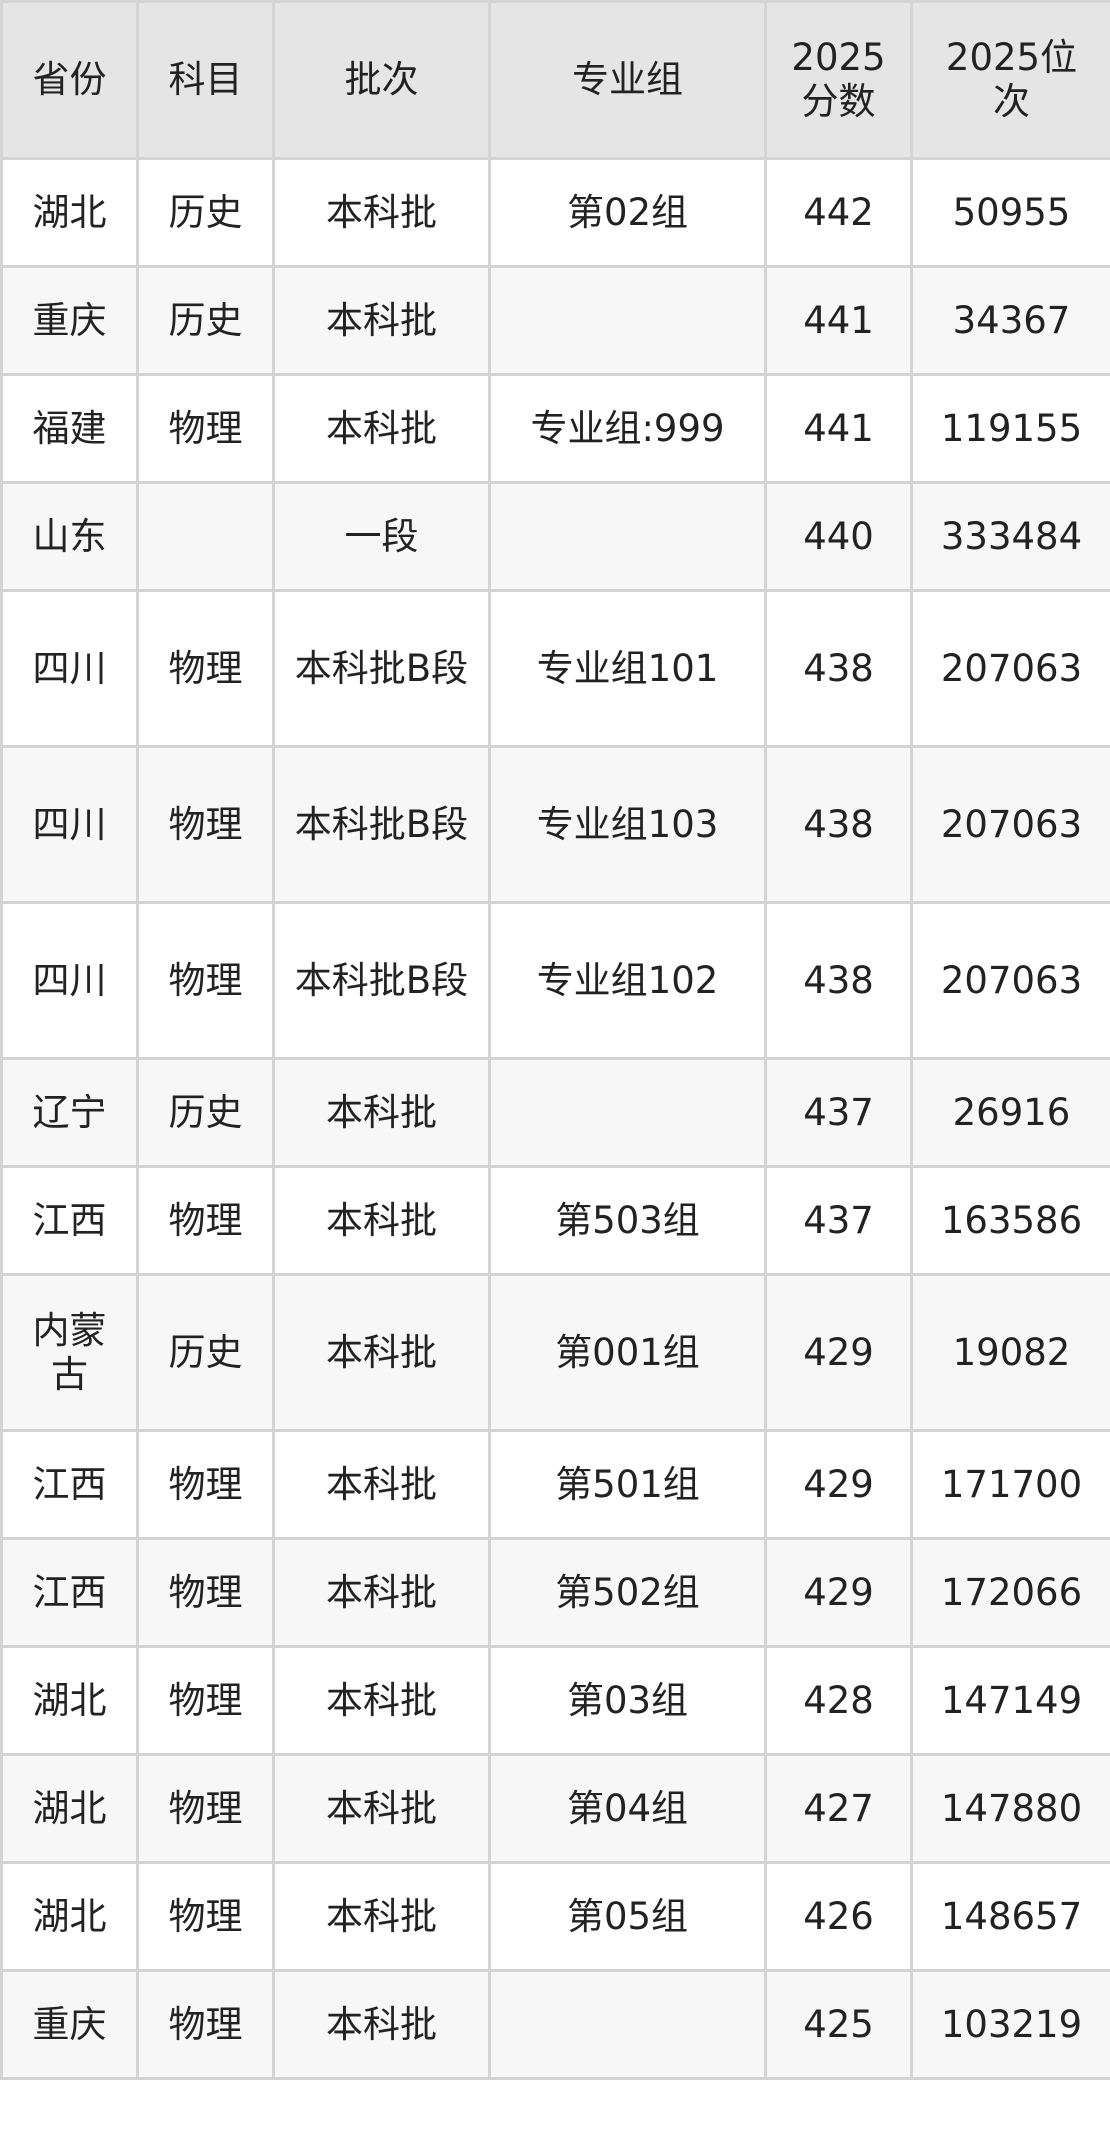  Describe the element at coordinates (1010, 1220) in the screenshot. I see `cell-rank-2025: 163586` at that location.